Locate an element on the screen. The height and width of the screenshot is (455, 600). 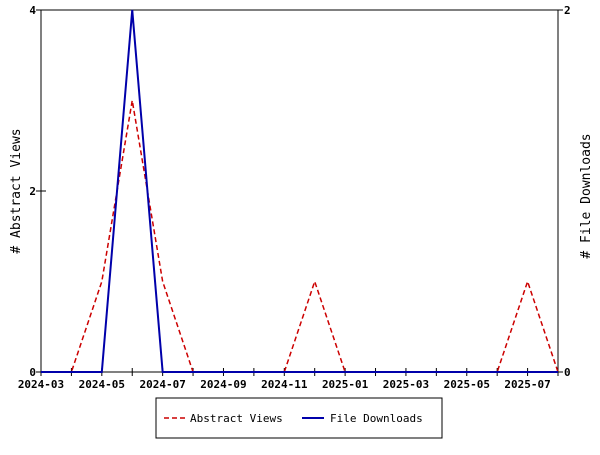
legend-label-file-downloads: File Downloads is located at coordinates (376, 418).